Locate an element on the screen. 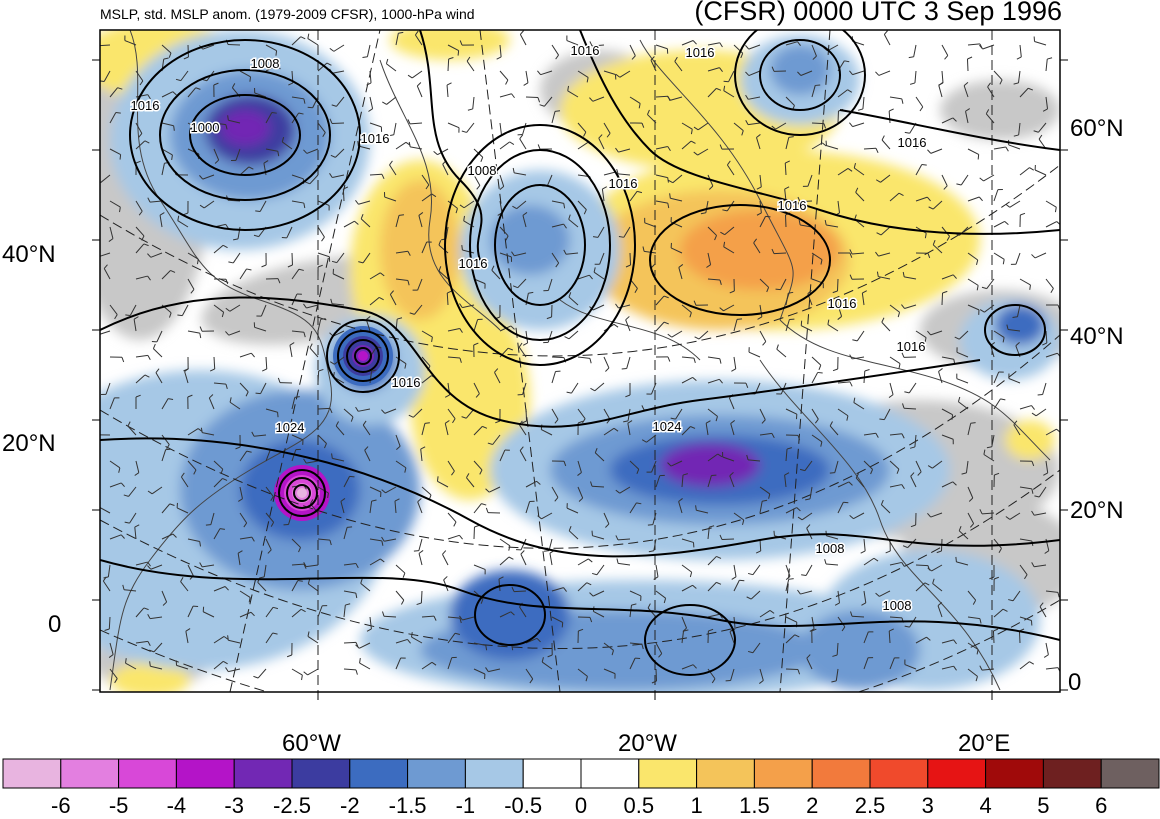 This screenshot has width=1160, height=819. colorbar-tick-label: 1.5 is located at coordinates (754, 806).